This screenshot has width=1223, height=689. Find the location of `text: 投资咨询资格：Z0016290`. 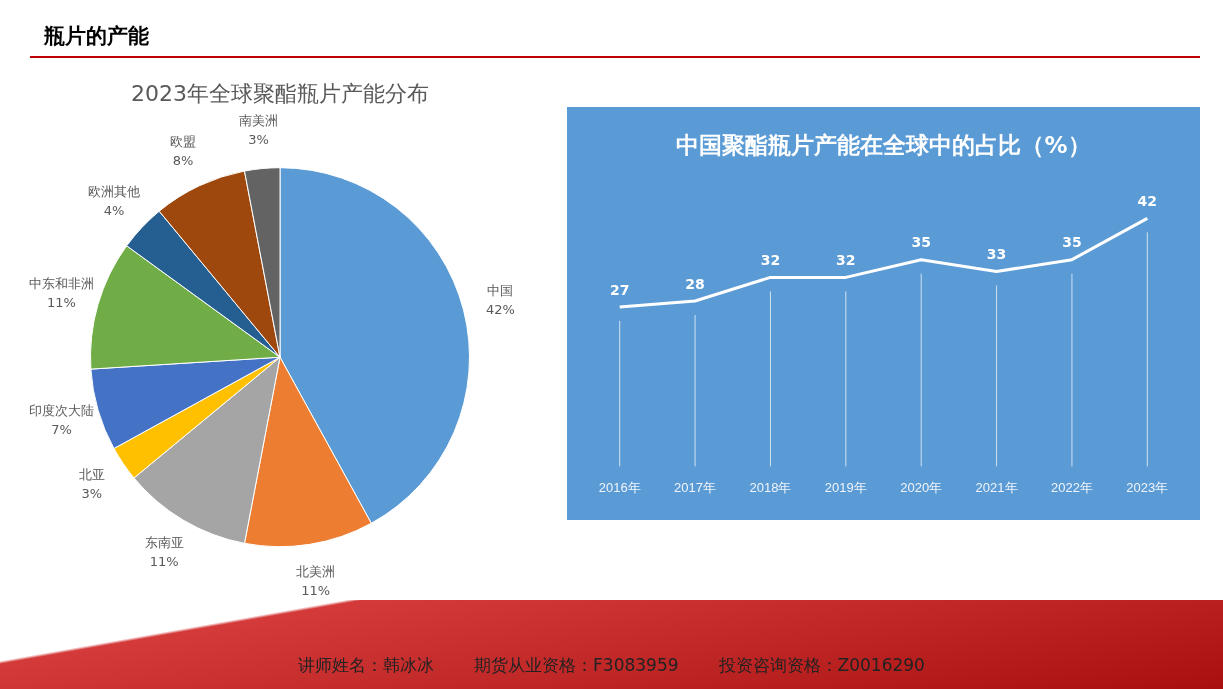

text: 投资咨询资格：Z0016290 is located at coordinates (821, 665).